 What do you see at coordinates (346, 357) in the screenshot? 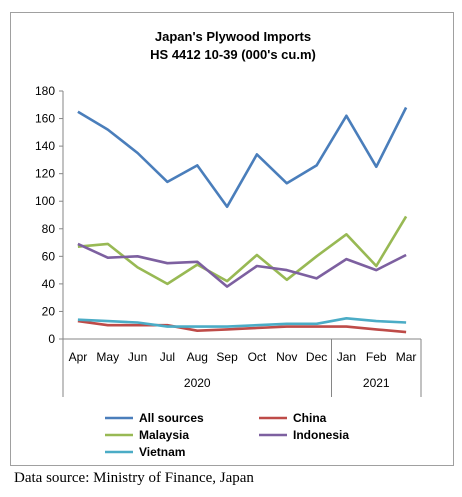
I see `x-tick-label: Jan` at bounding box center [346, 357].